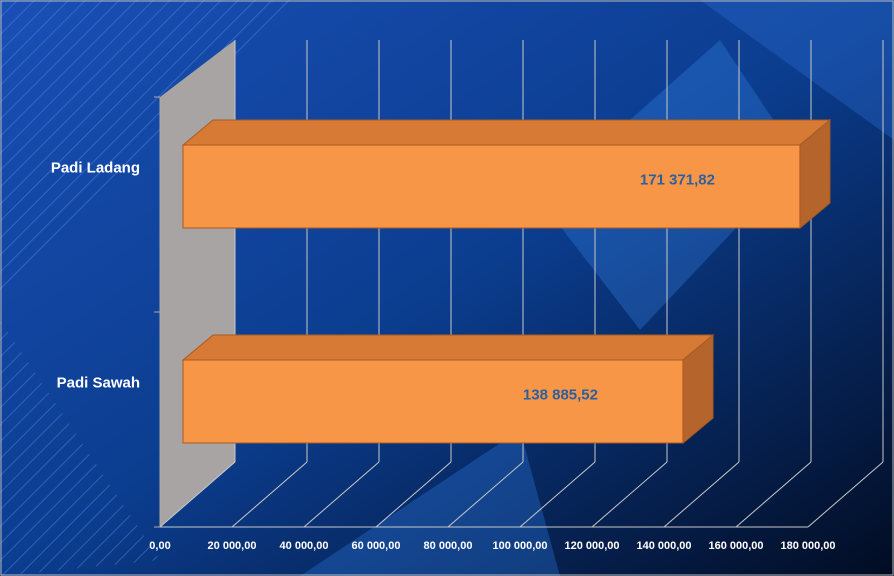 The width and height of the screenshot is (894, 576). I want to click on x-tick-label: 160 000,00, so click(735, 546).